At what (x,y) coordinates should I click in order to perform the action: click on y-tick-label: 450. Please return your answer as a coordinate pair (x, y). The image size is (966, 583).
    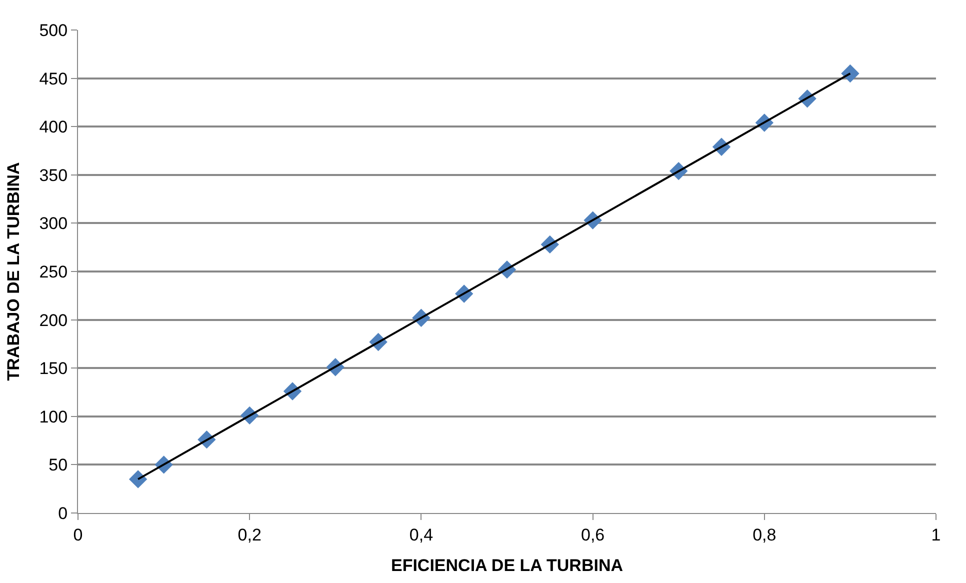
    Looking at the image, I should click on (53, 78).